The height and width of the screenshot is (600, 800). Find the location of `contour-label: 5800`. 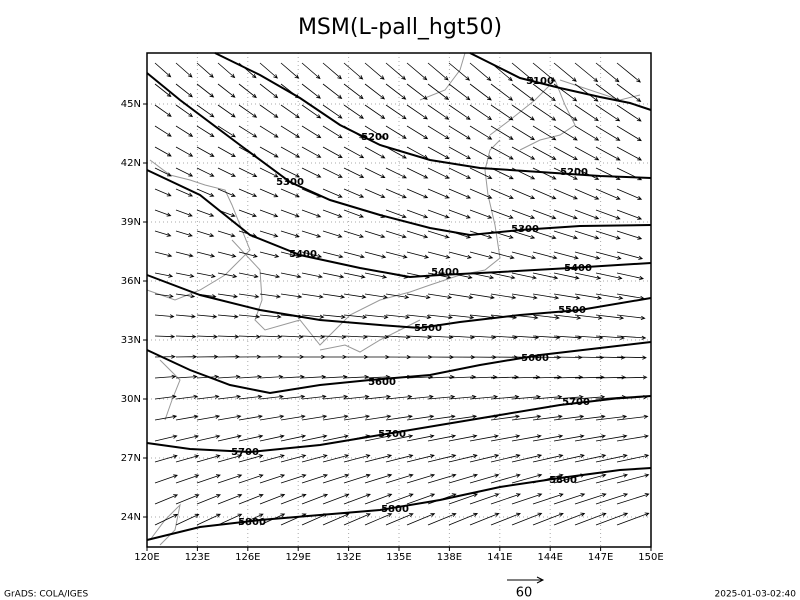

contour-label: 5800 is located at coordinates (563, 480).